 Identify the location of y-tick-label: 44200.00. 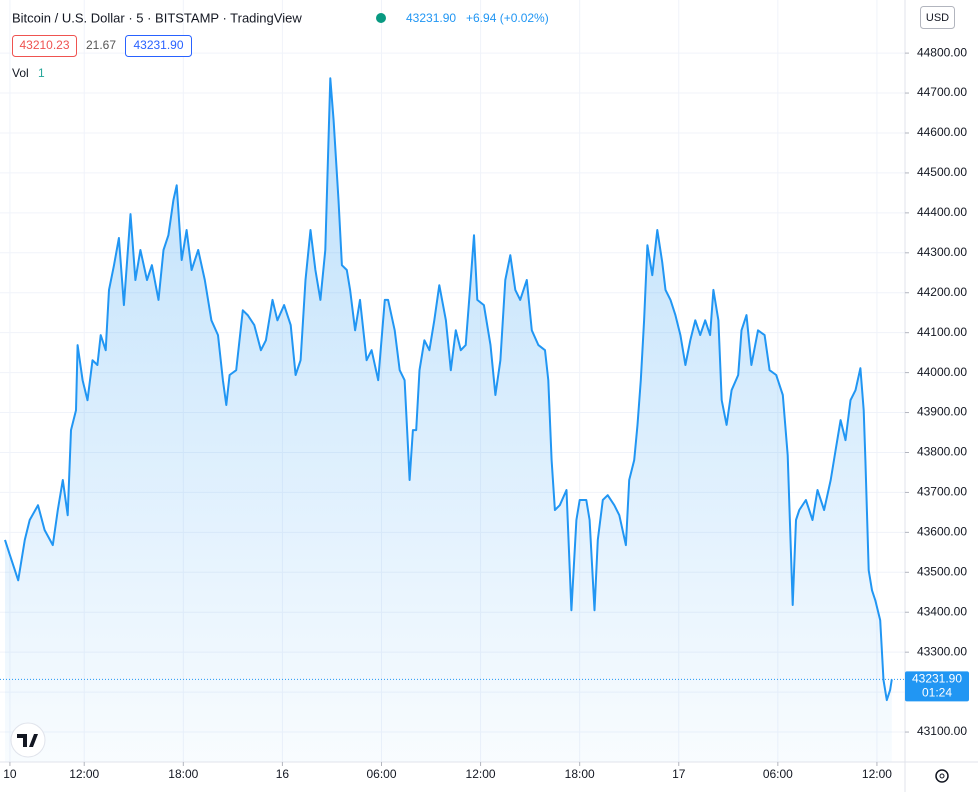
(942, 292).